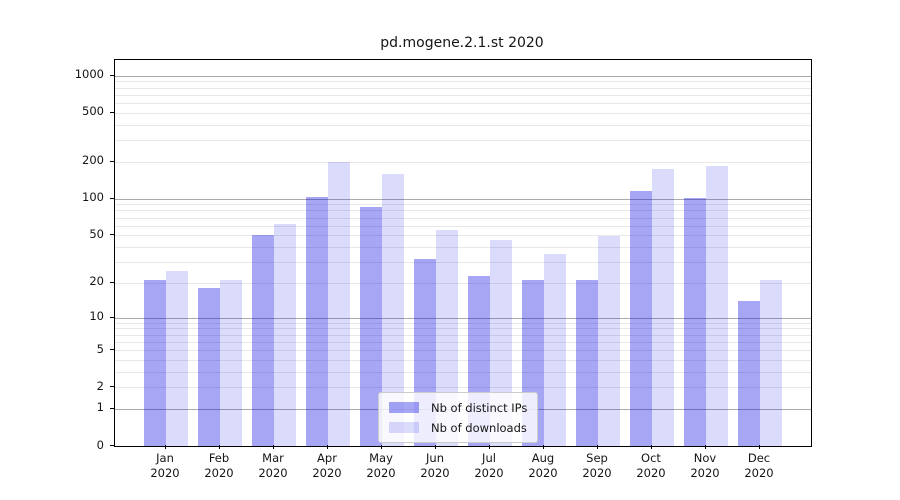  Describe the element at coordinates (404, 407) in the screenshot. I see `legend-swatch-nb-of-distinct-ips` at that location.